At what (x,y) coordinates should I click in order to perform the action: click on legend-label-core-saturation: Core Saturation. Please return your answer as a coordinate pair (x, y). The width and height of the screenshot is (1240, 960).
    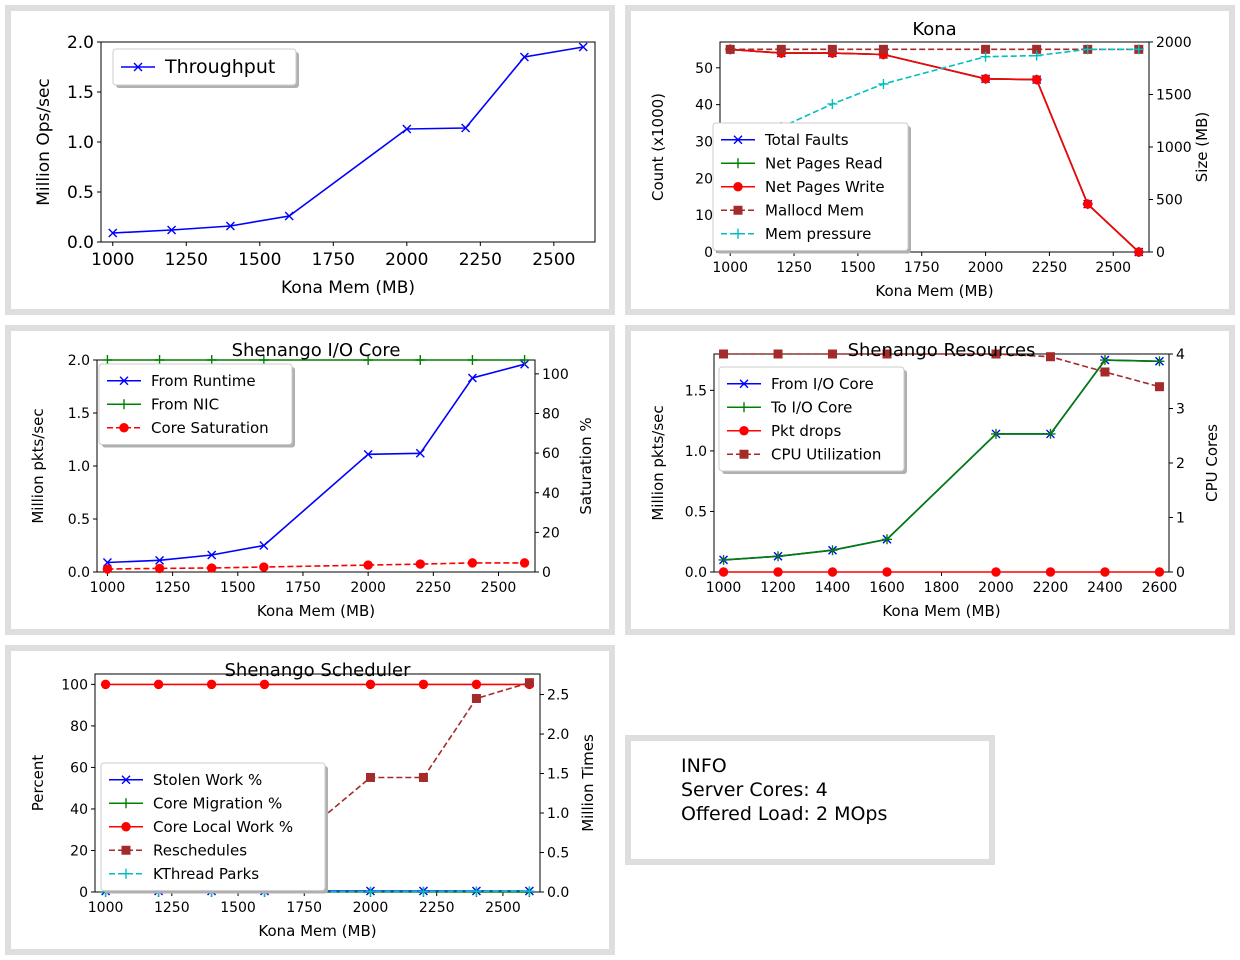
    Looking at the image, I should click on (210, 428).